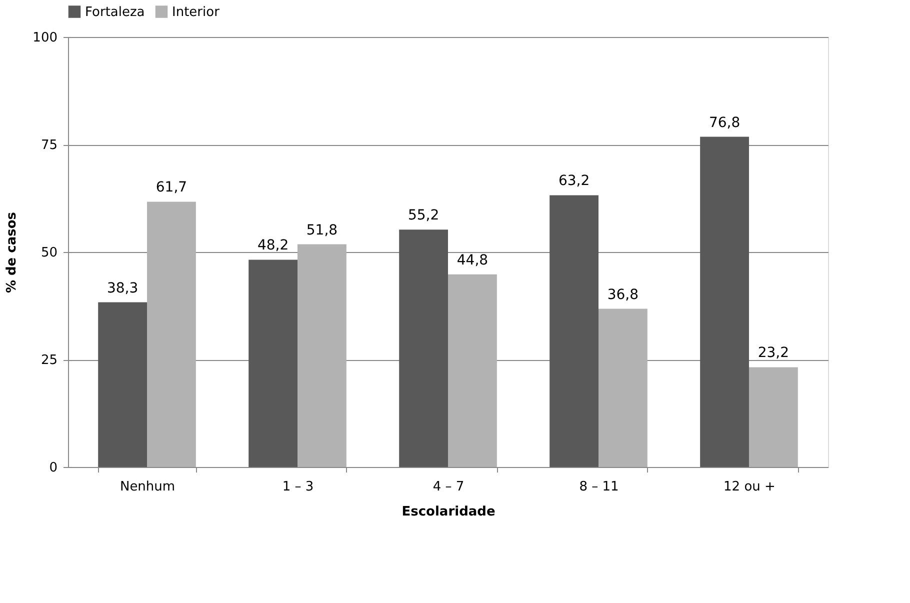 The width and height of the screenshot is (910, 603). I want to click on y-tick-label: 25, so click(49, 360).